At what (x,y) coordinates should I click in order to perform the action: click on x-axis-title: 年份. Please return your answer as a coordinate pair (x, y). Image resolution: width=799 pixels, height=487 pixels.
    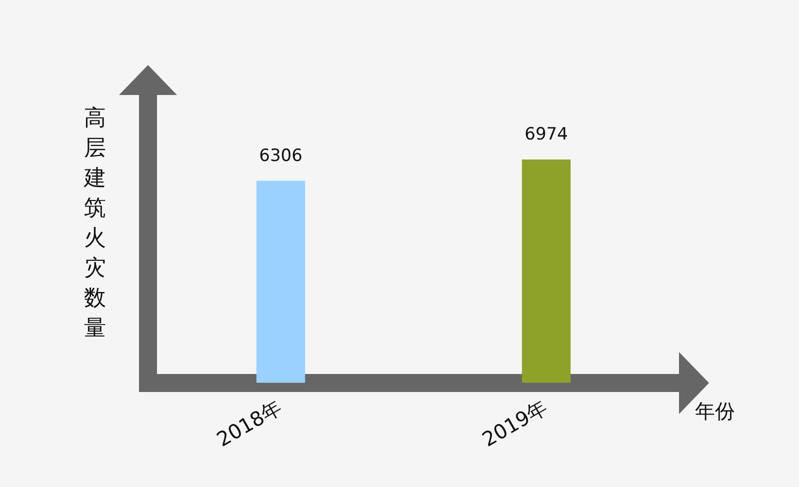
    Looking at the image, I should click on (715, 411).